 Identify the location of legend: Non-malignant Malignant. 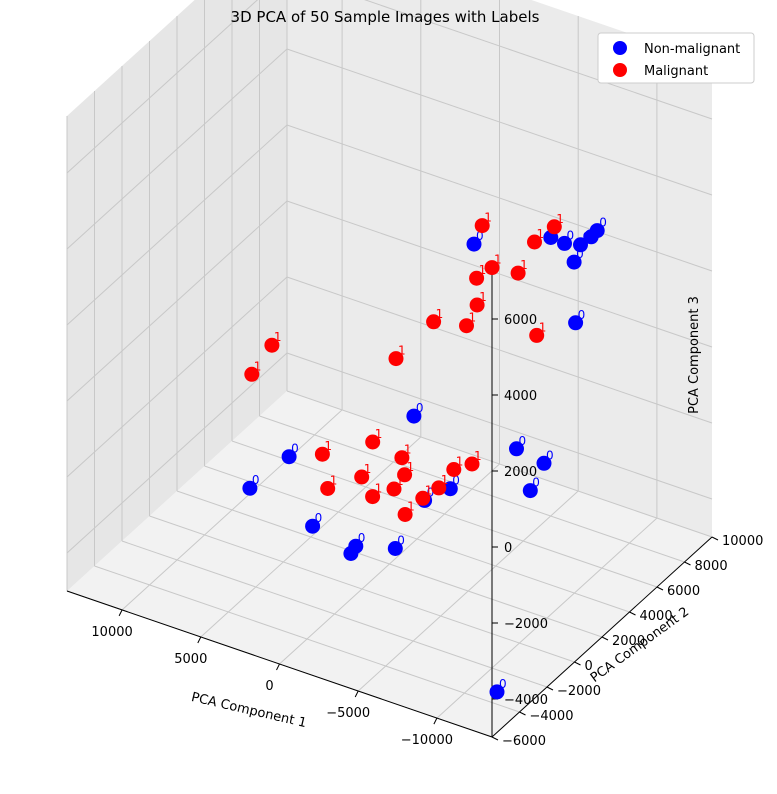
(676, 58).